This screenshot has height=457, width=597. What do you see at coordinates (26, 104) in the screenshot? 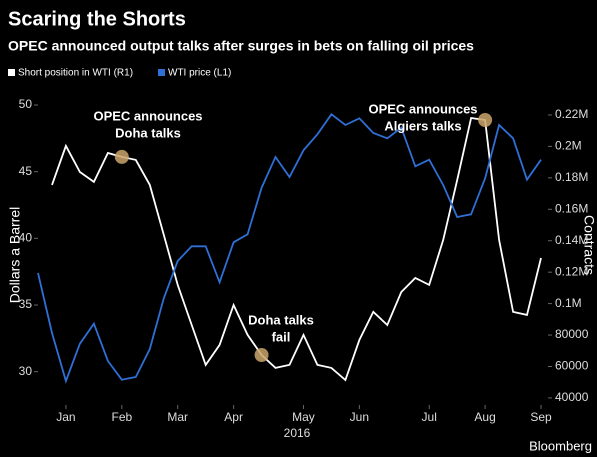
I see `y-tick-label: 50` at bounding box center [26, 104].